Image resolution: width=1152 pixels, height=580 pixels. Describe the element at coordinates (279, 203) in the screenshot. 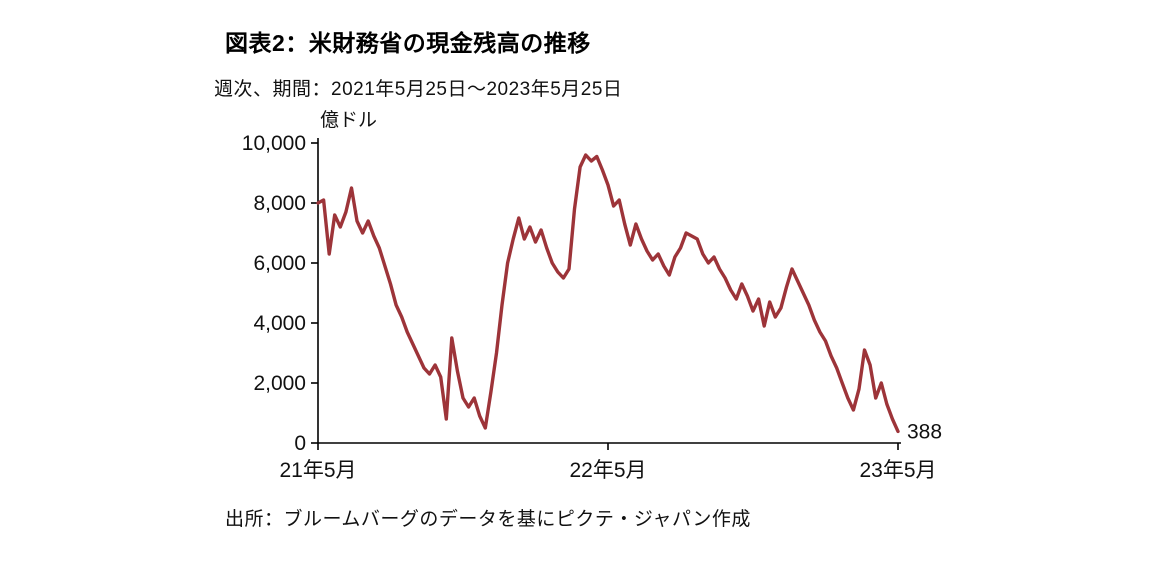

I see `y-tick-label: 8,000` at that location.